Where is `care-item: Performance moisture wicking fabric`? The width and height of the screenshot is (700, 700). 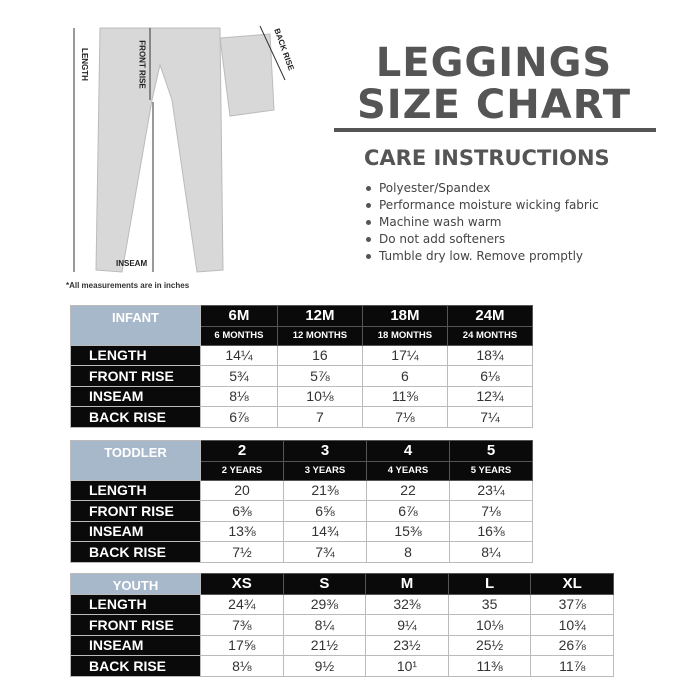 care-item: Performance moisture wicking fabric is located at coordinates (482, 205).